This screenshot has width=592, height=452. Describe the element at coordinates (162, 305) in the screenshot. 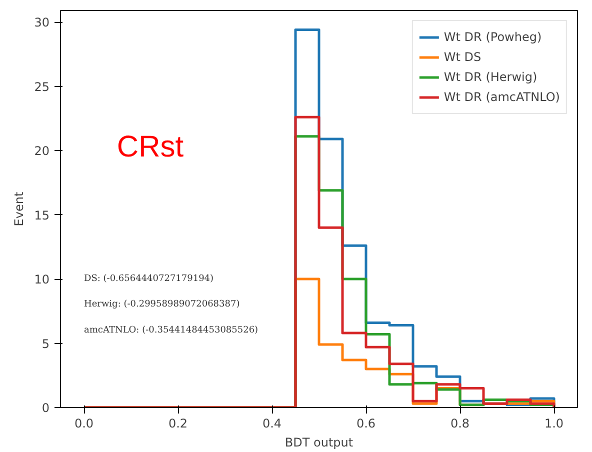

I see `annotation: Herwig: (-0.29958989072068387)` at that location.